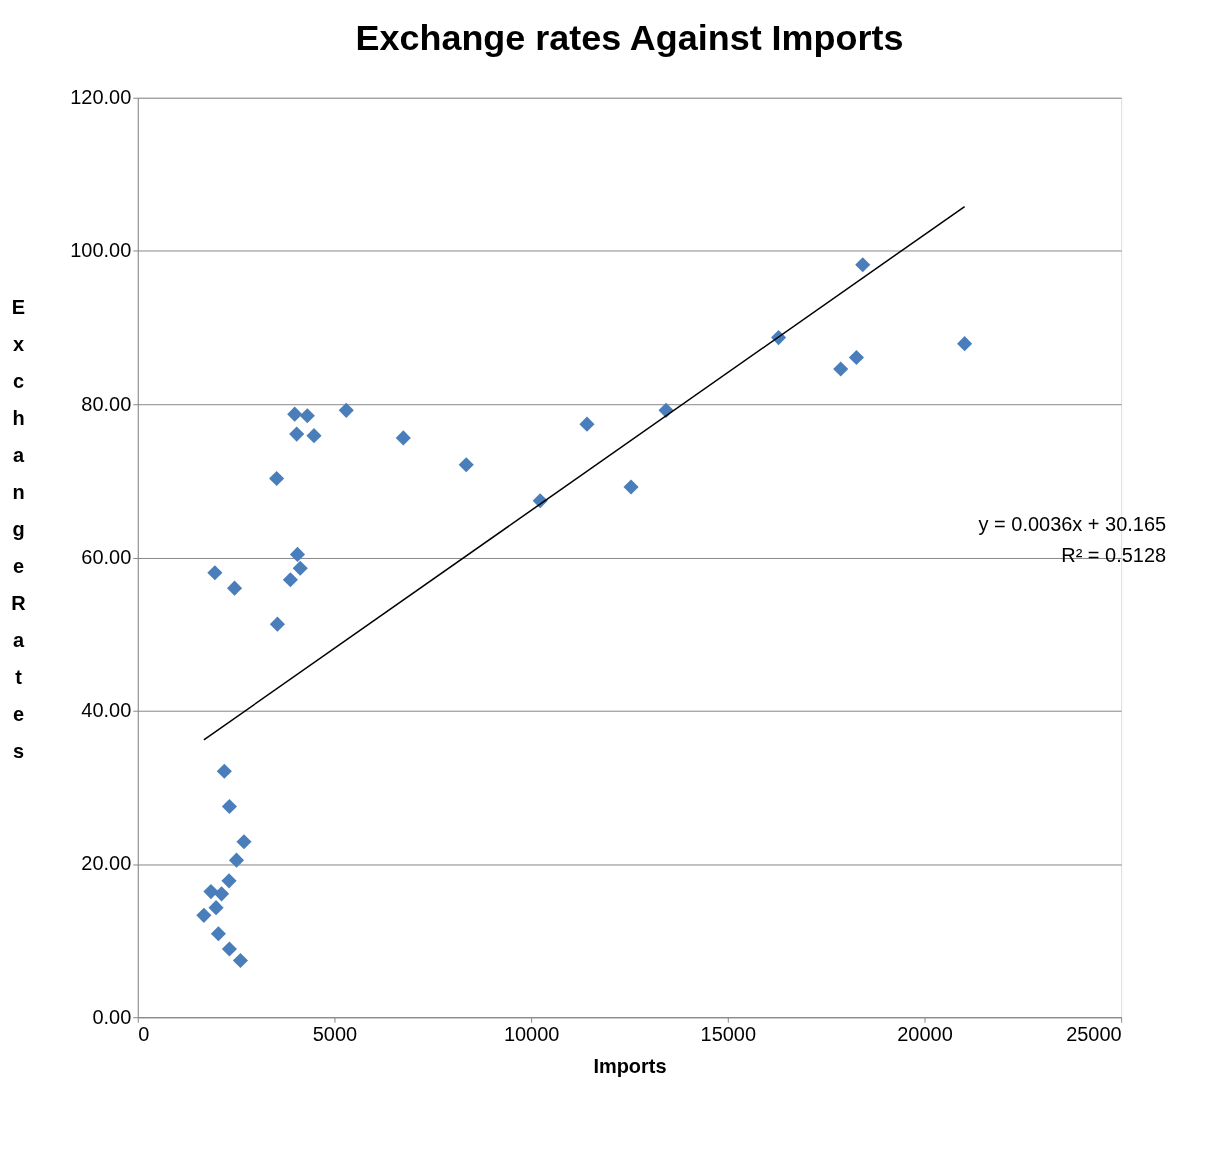 Image resolution: width=1226 pixels, height=1153 pixels. I want to click on annotation: y = 0.0036x + 30.165, so click(1072, 524).